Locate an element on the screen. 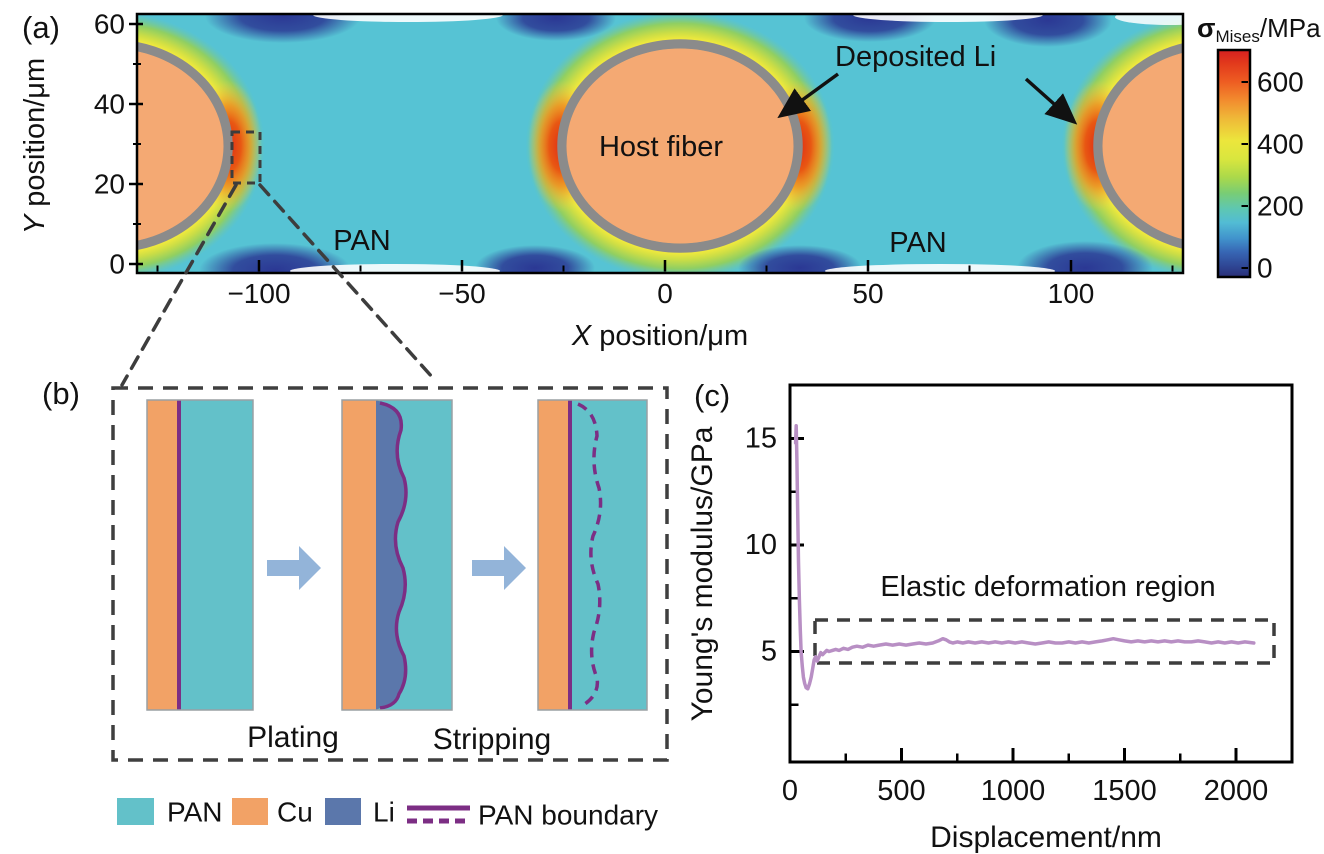  panel-c-x-axis-title: Displacement/nm is located at coordinates (1046, 837).